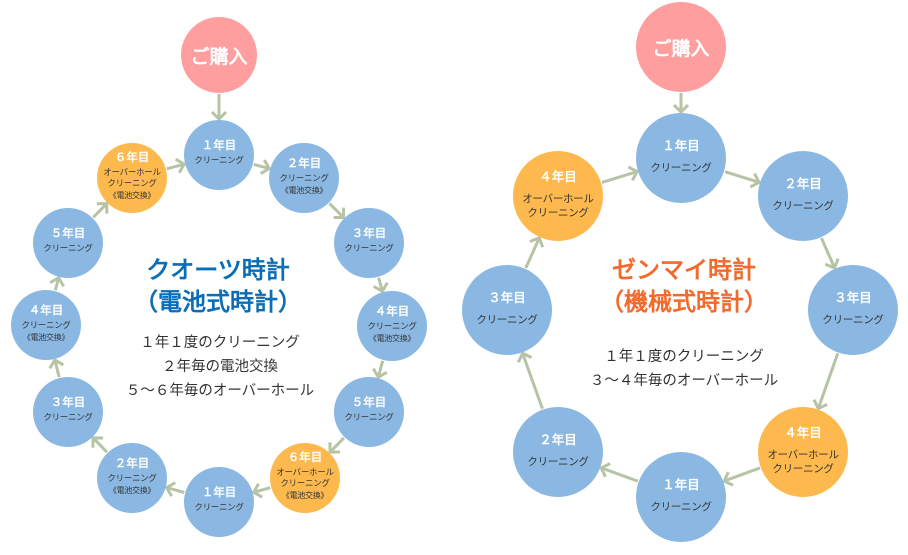  Describe the element at coordinates (218, 302) in the screenshot. I see `quartz-title-line2: （電池式時計）` at that location.